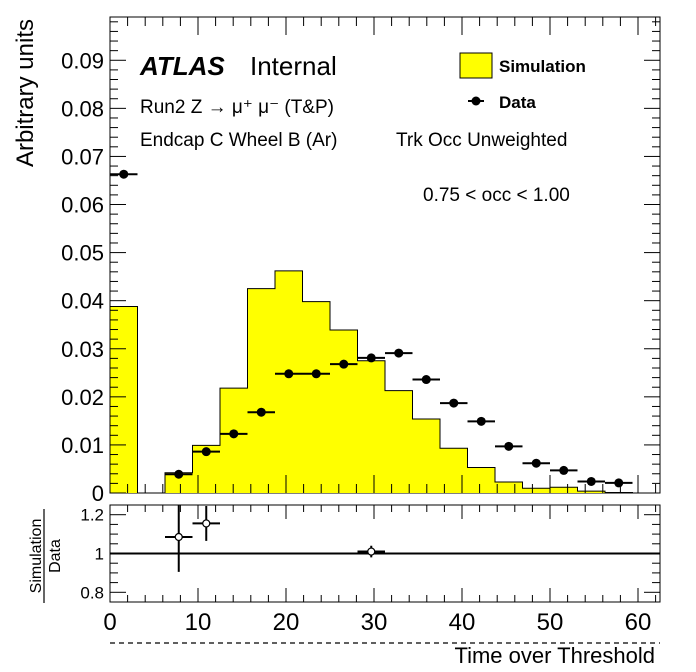  What do you see at coordinates (82, 60) in the screenshot?
I see `main-y-tick-label: 0.09` at bounding box center [82, 60].